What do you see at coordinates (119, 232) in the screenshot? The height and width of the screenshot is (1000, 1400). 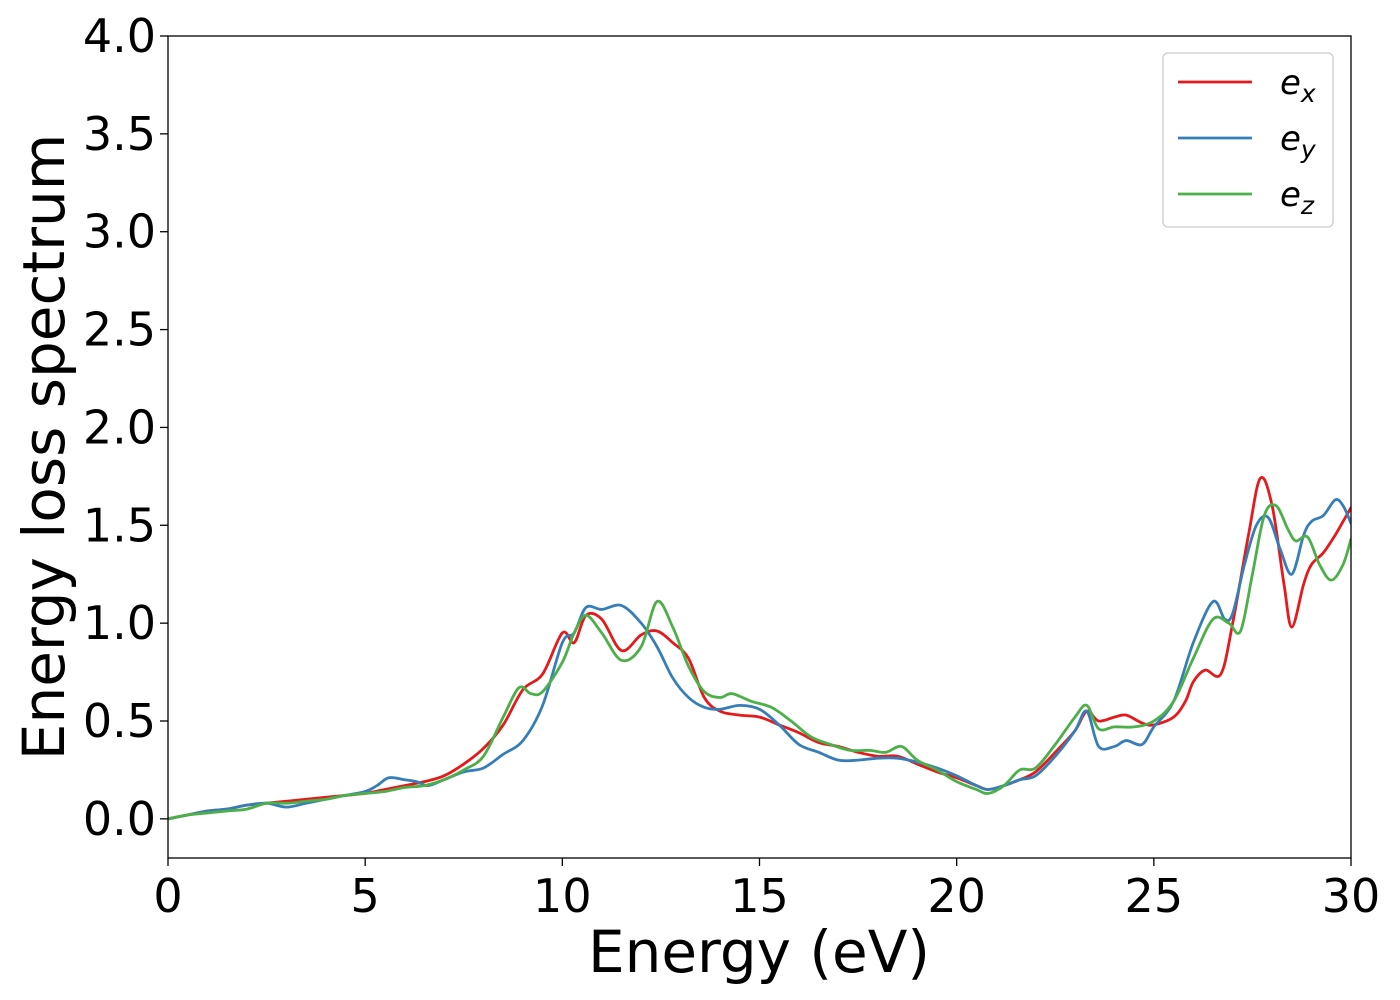 I see `y-tick-label: 3.0` at bounding box center [119, 232].